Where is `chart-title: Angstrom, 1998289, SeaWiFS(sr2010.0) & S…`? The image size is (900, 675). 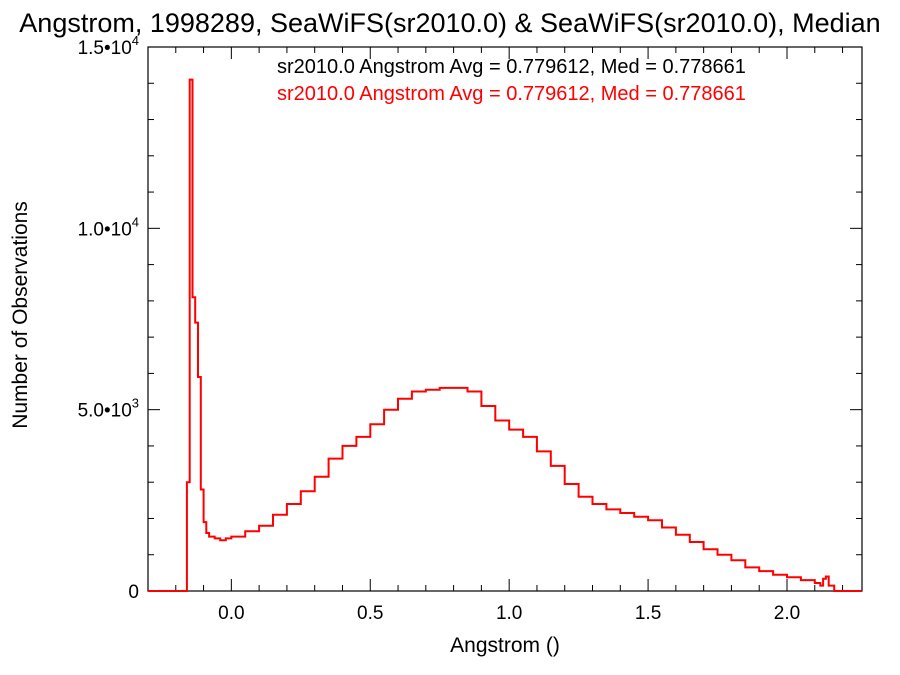
chart-title: Angstrom, 1998289, SeaWiFS(sr2010.0) & S… is located at coordinates (449, 23).